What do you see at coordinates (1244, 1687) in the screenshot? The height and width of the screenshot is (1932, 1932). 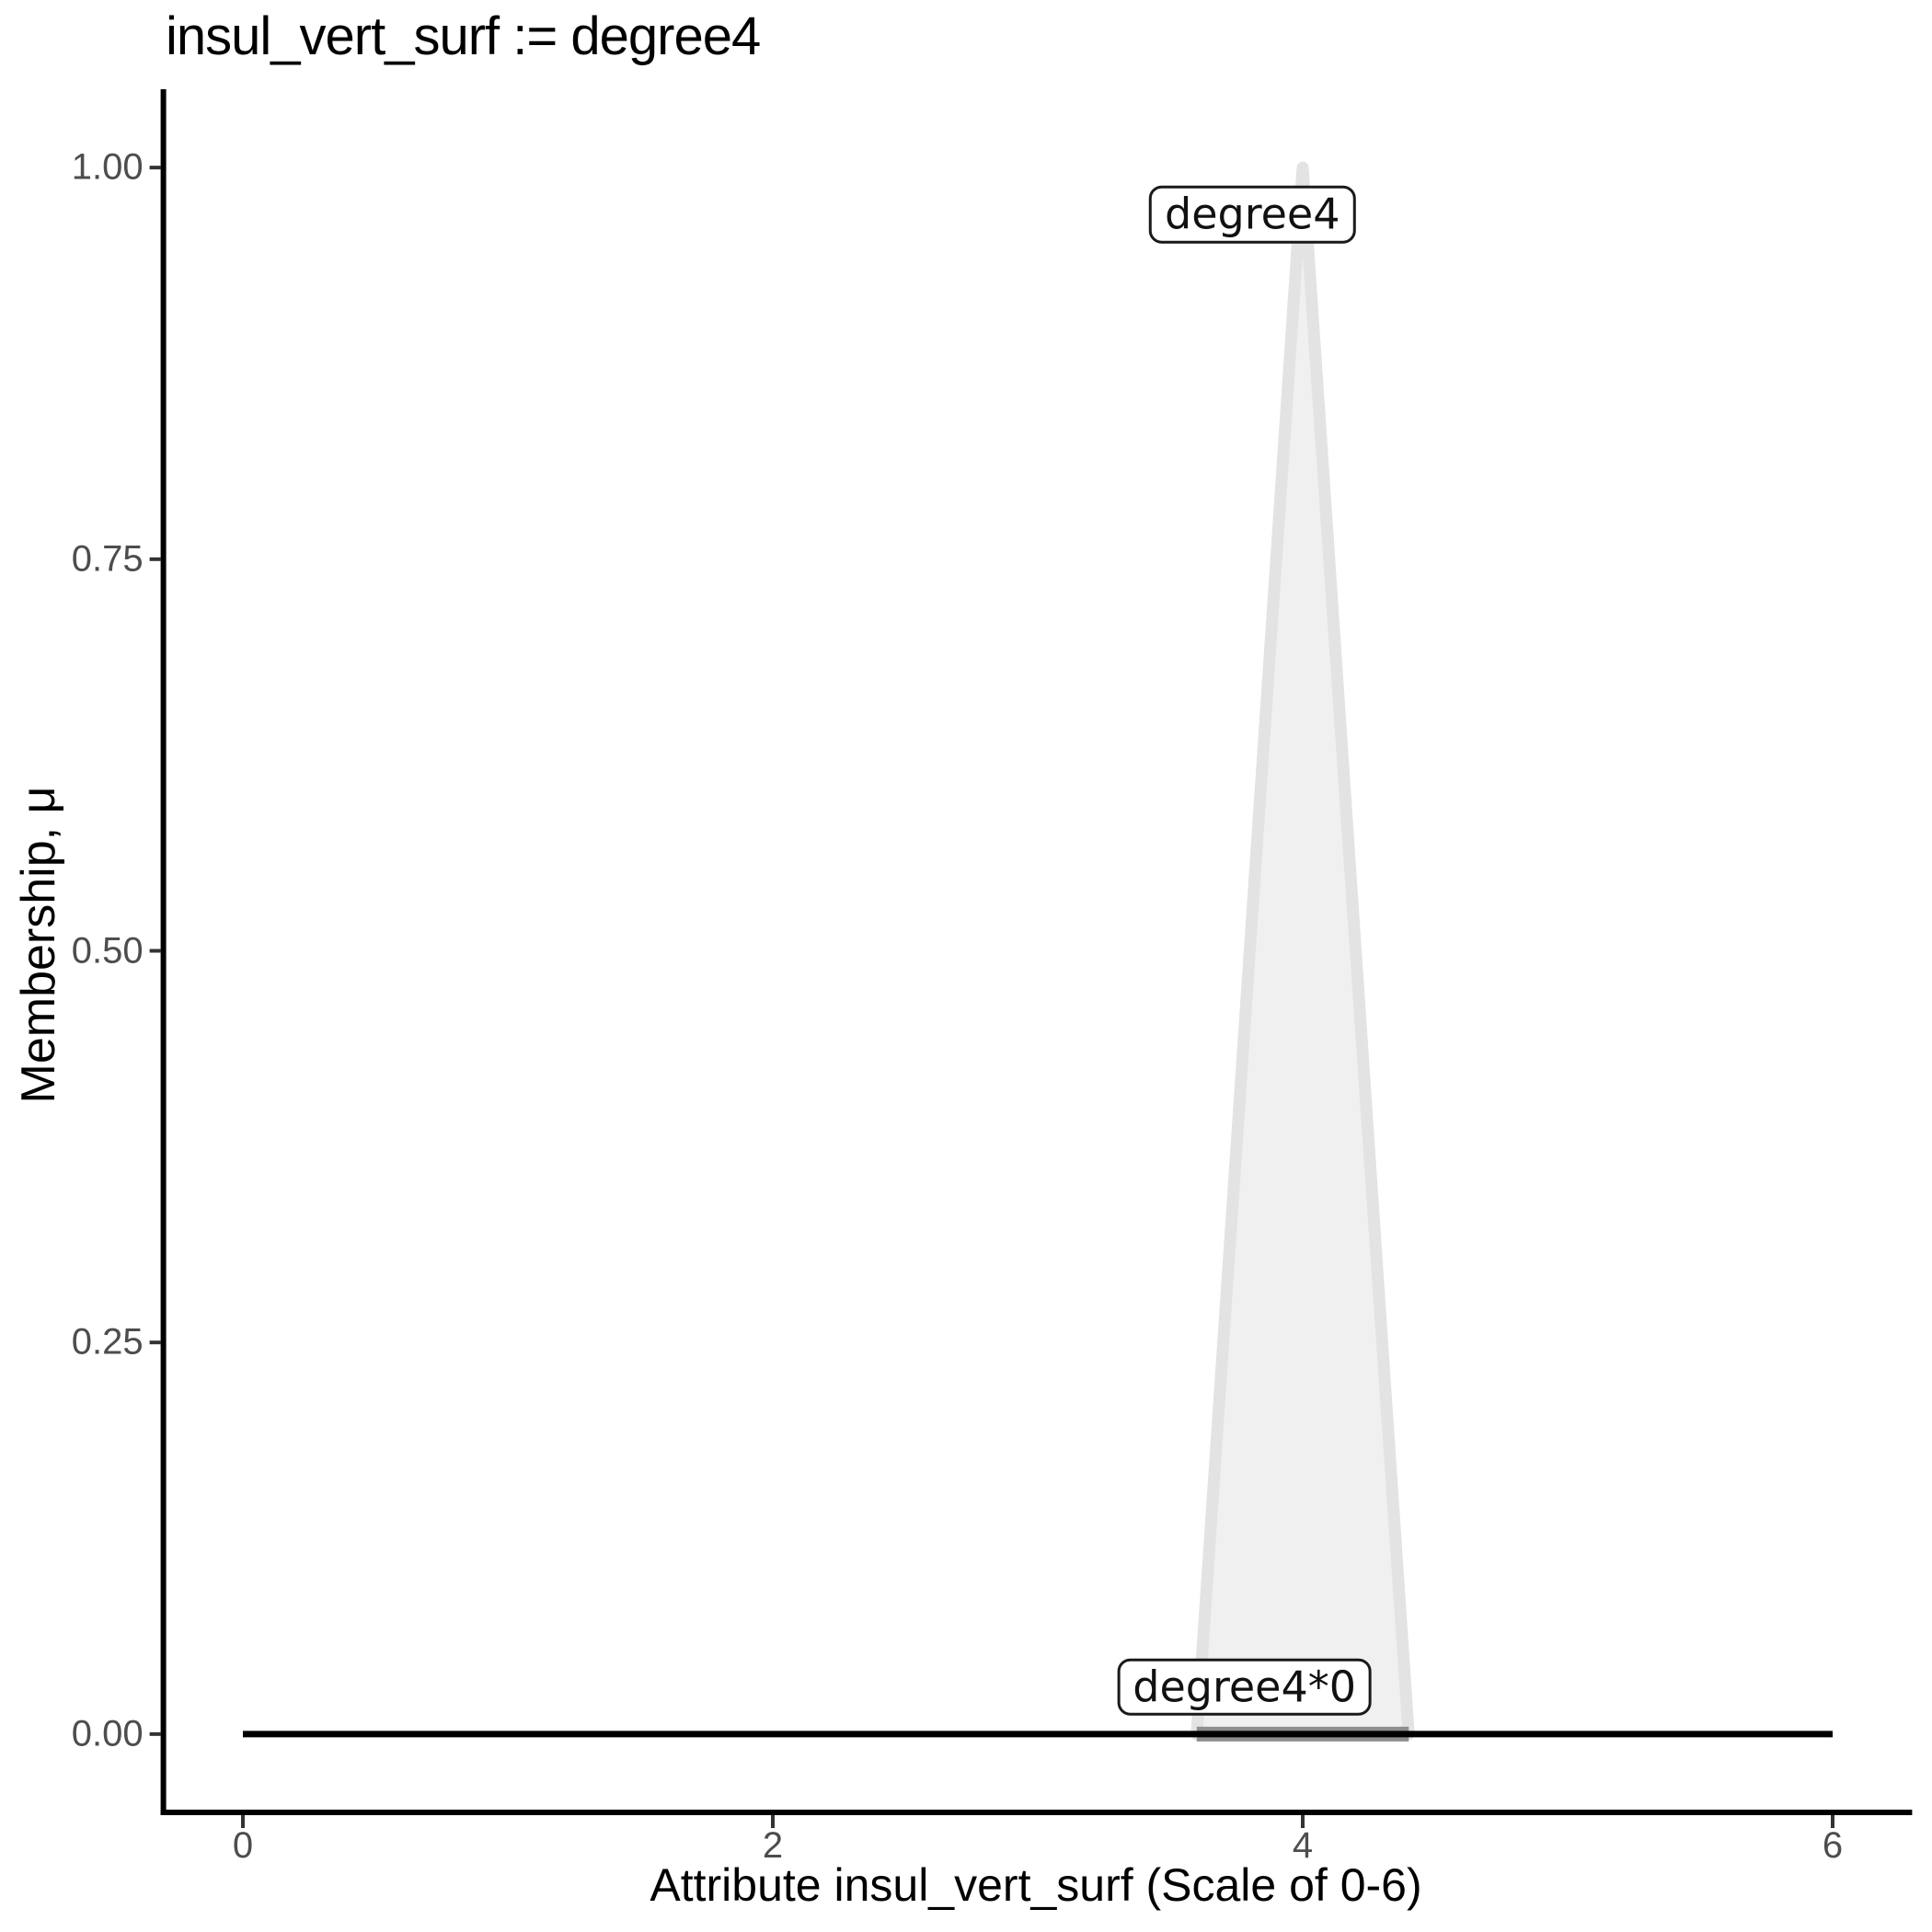 I see `annotation-label-degree4x0: degree4*0` at bounding box center [1244, 1687].